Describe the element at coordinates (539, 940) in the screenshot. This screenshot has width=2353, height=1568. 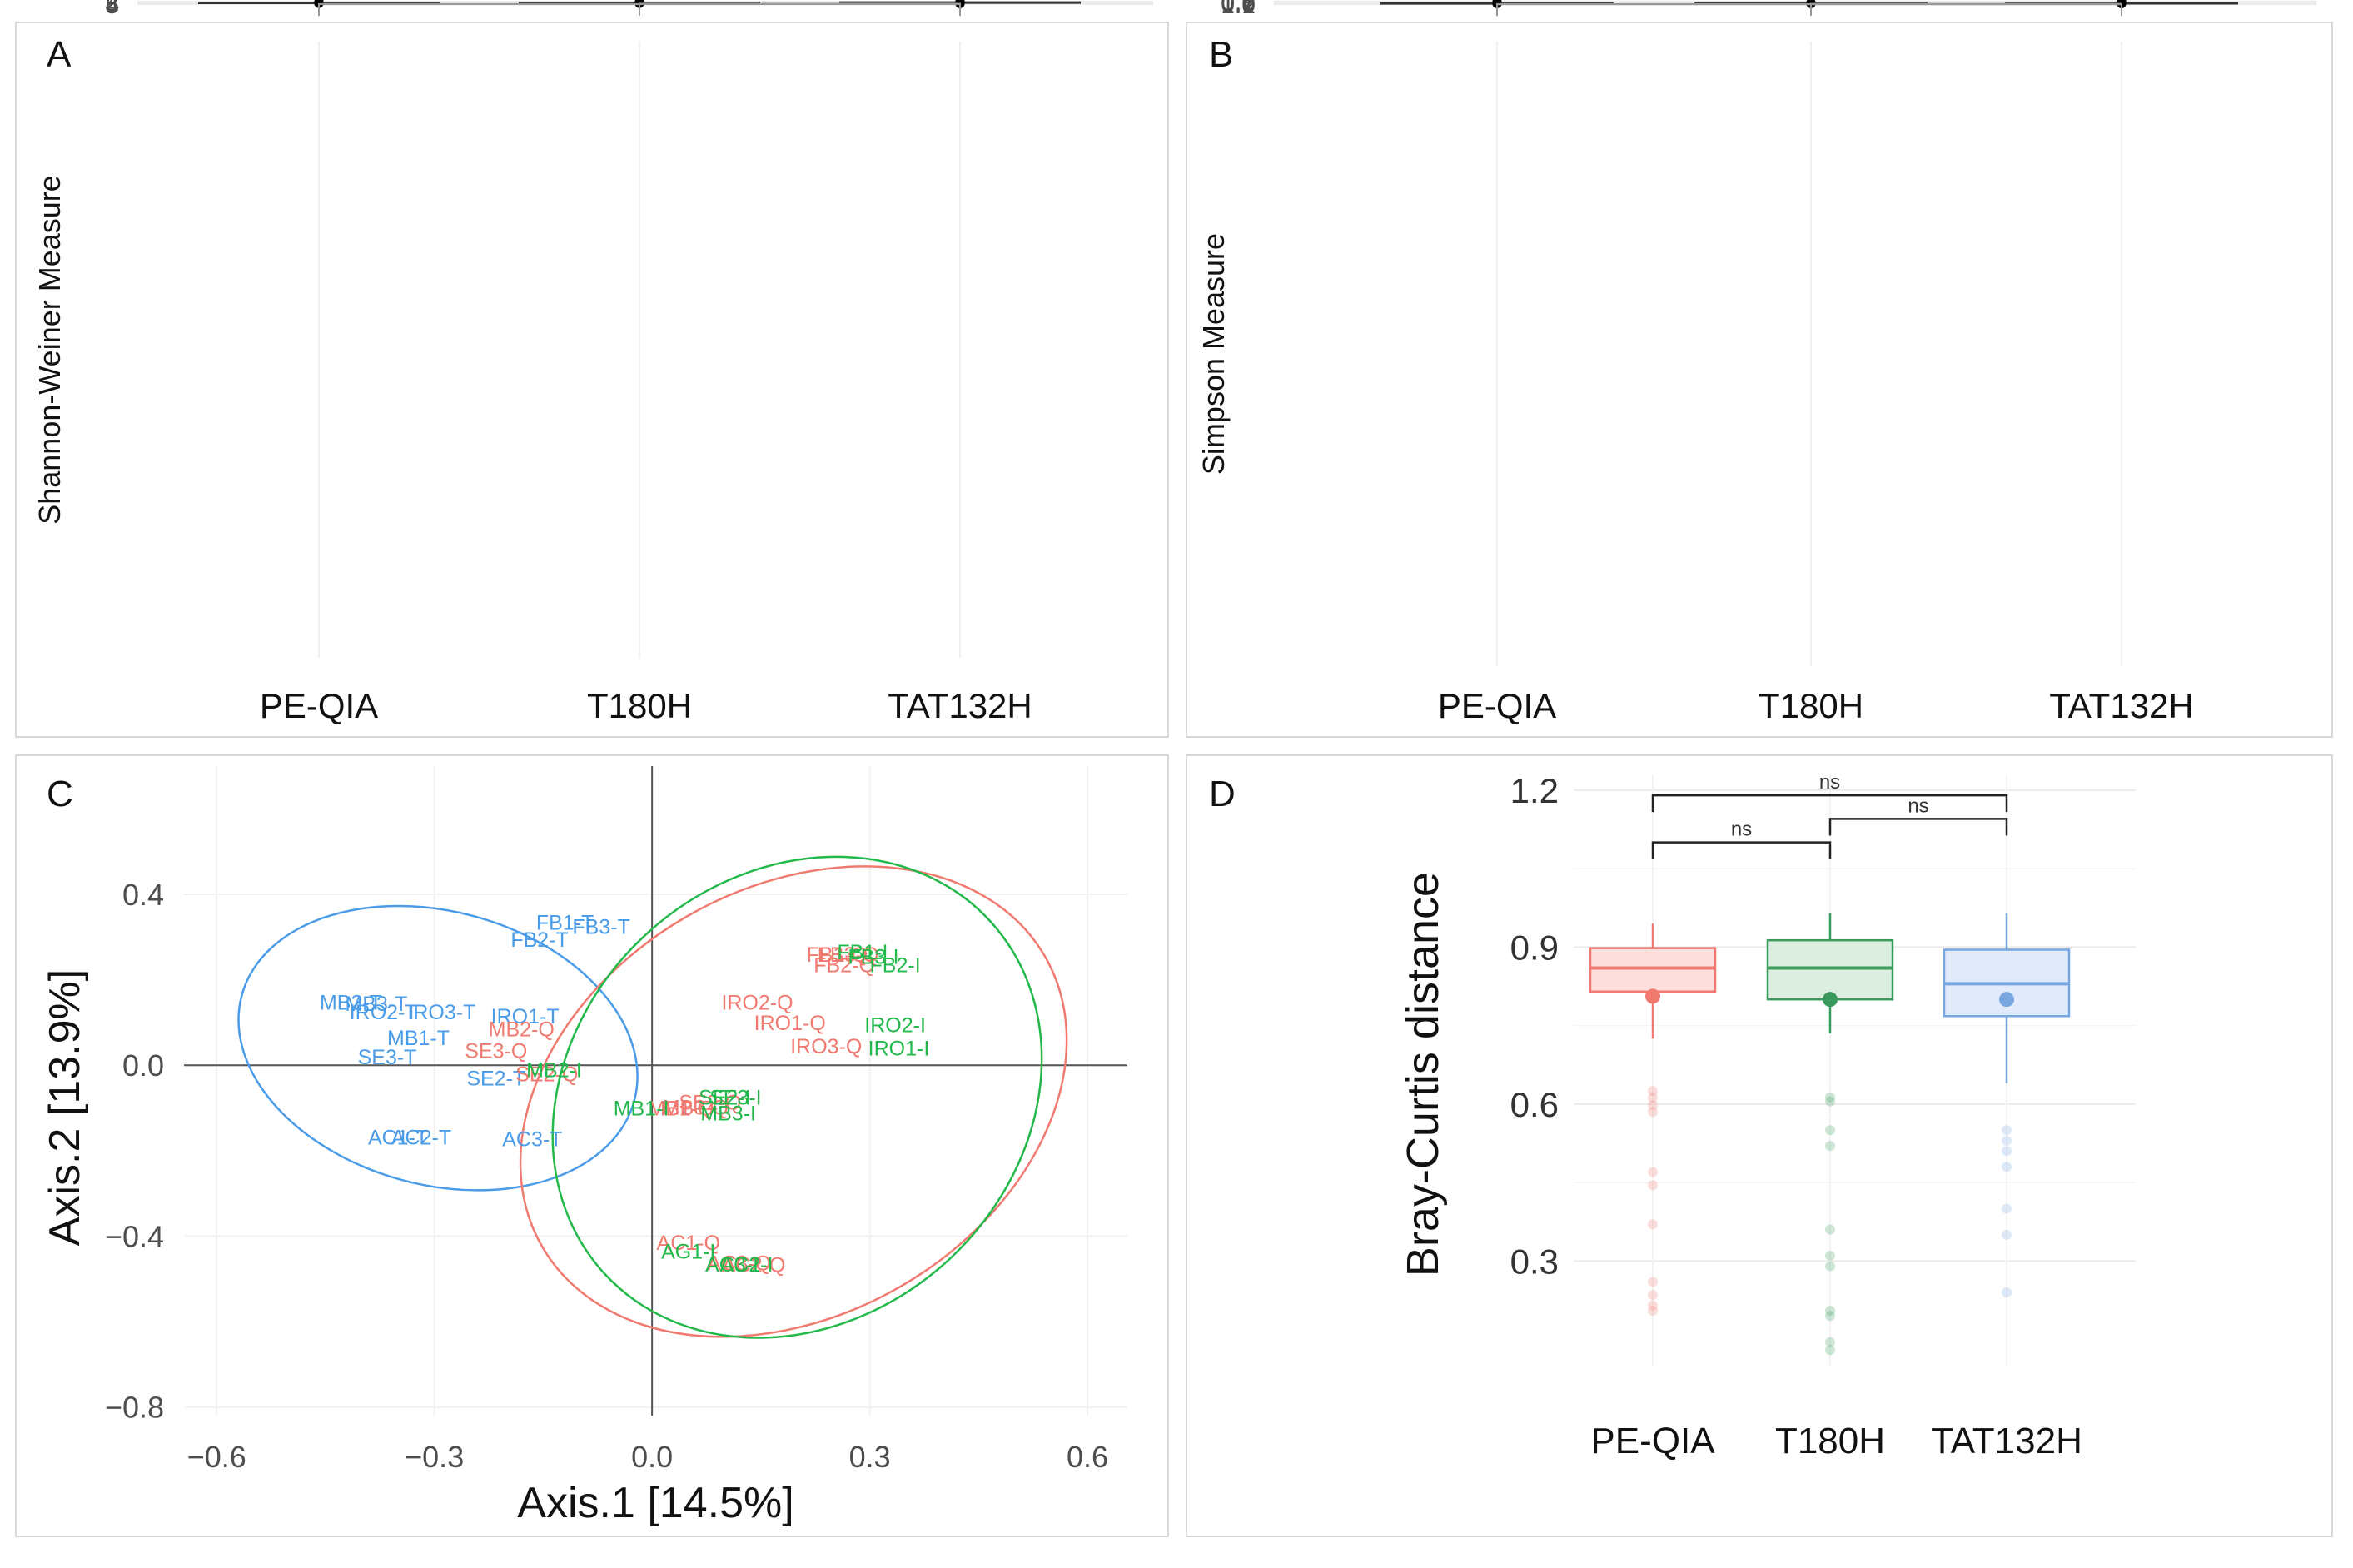
I see `sample-label: FB2-T` at that location.